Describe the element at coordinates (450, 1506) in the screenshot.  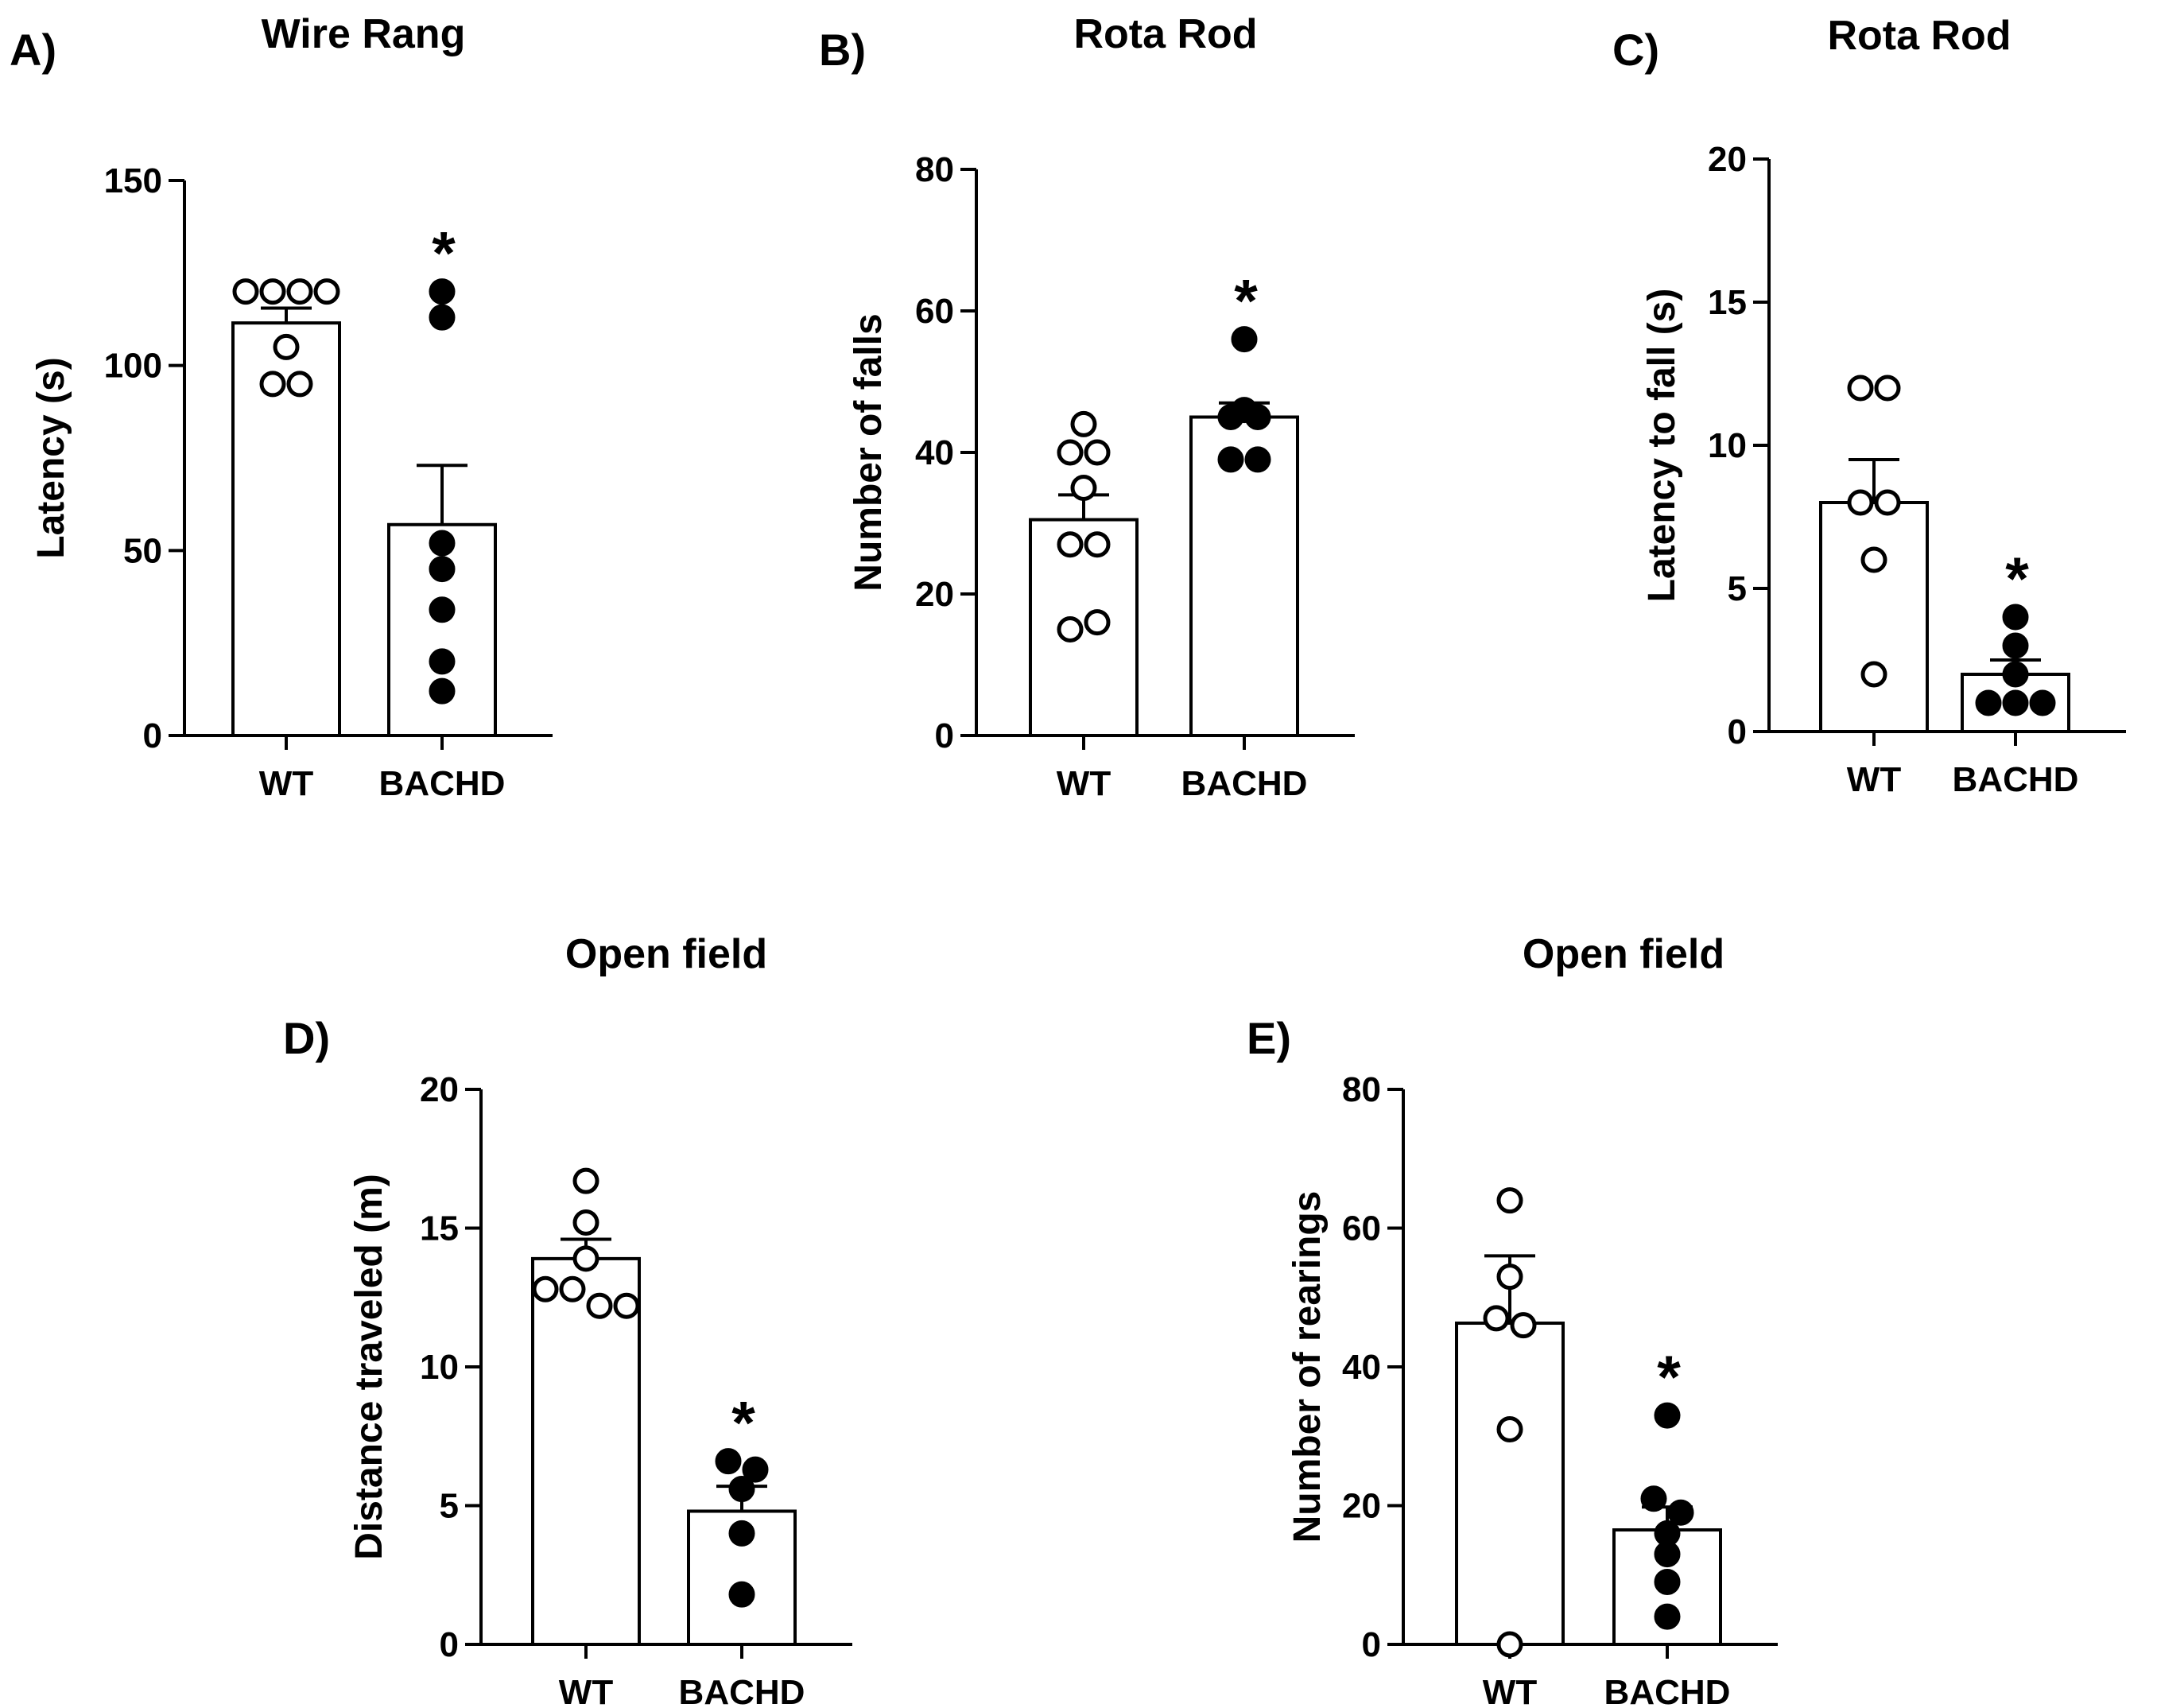
I see `y-tick-label: 5` at that location.